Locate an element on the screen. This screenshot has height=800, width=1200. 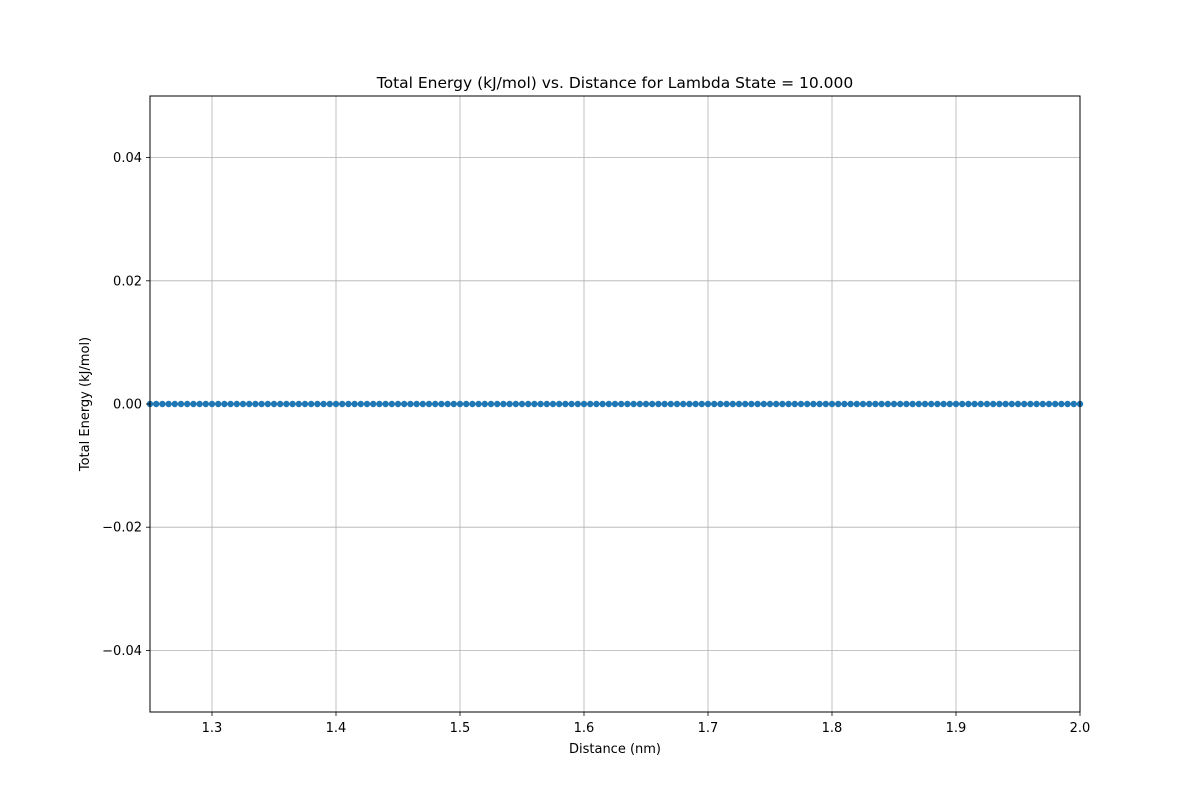
y-axis-title: Total Energy (kJ/mol) is located at coordinates (85, 404).